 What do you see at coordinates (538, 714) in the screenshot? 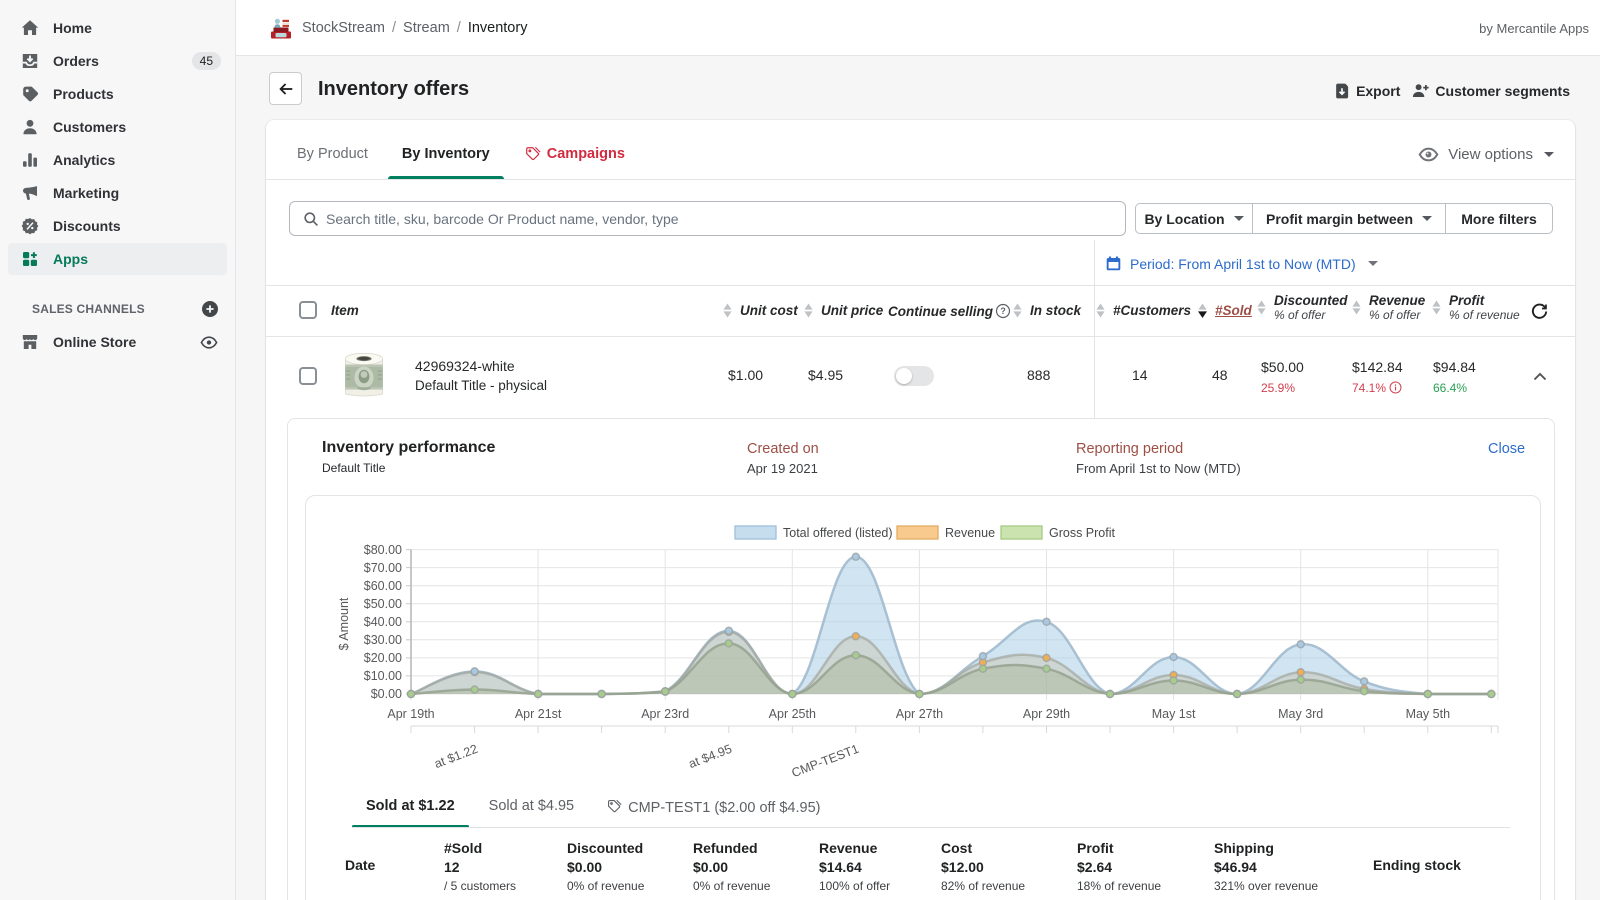
I see `svg-text: Apr 21st` at bounding box center [538, 714].